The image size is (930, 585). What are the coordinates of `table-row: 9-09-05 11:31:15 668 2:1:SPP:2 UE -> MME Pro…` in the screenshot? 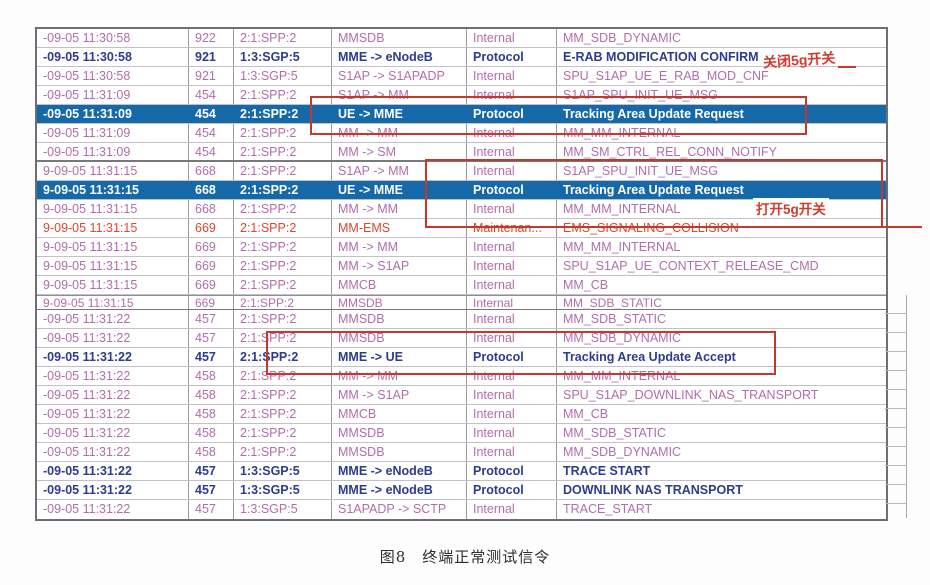 It's located at (461, 190).